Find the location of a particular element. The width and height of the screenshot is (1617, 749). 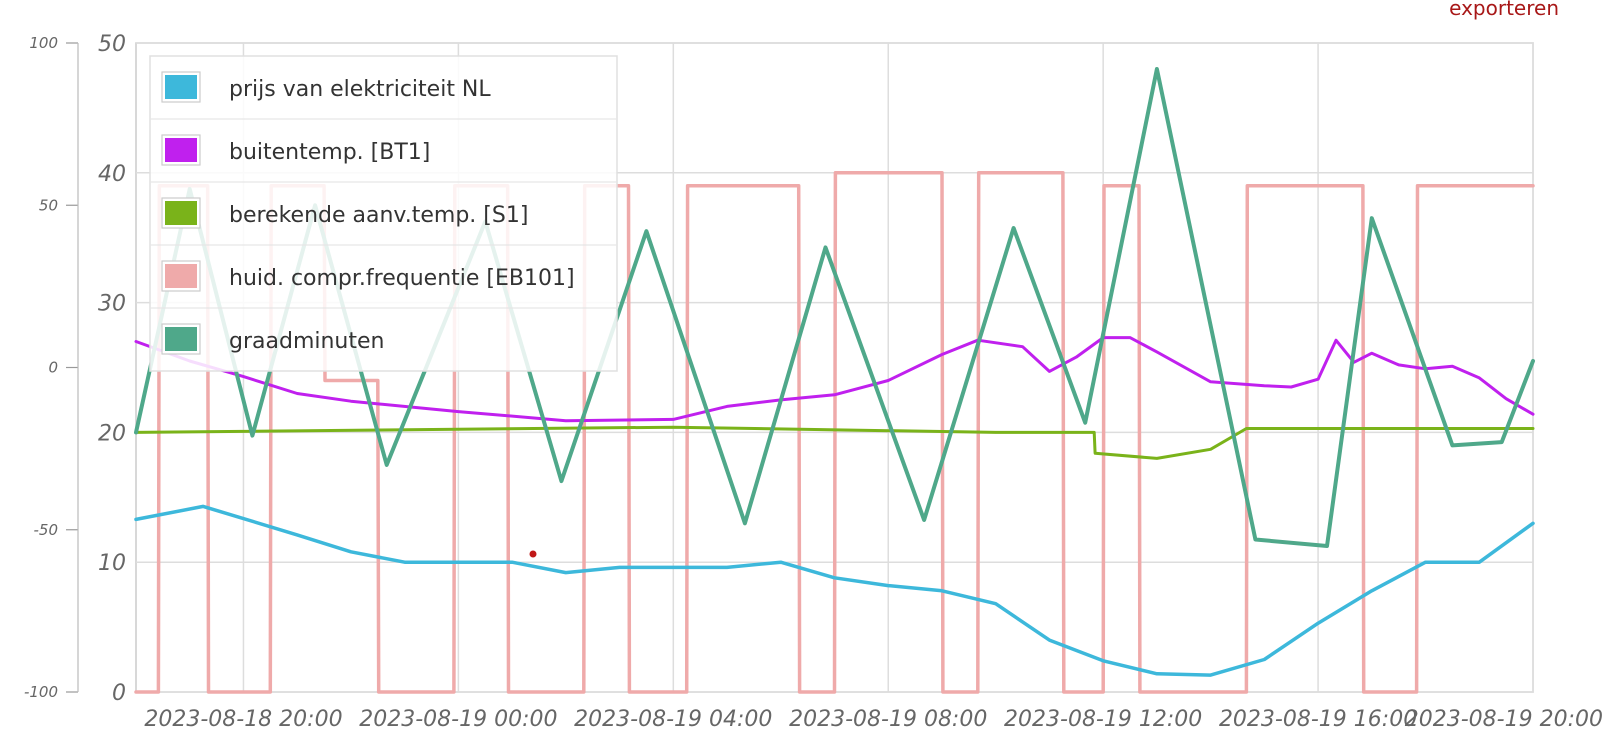

right-axis-tick-label: 30 is located at coordinates (112, 304).